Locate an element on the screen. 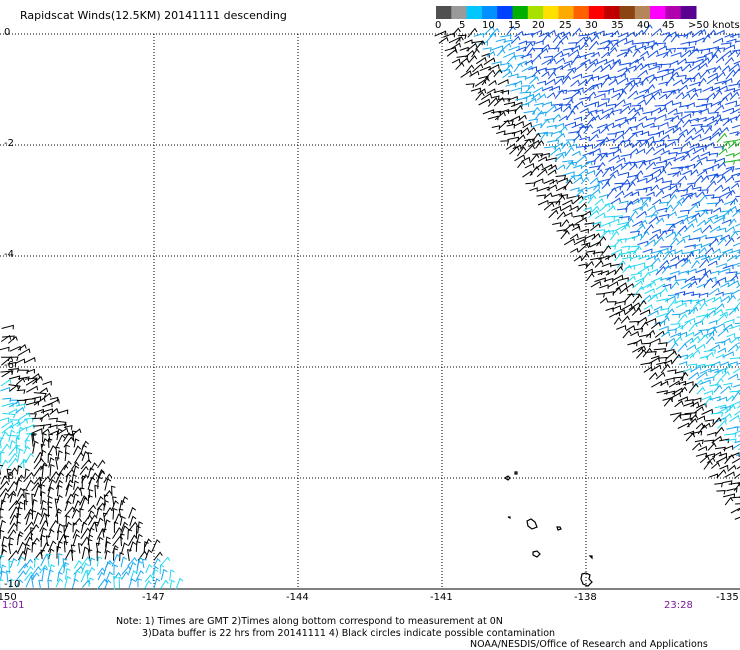  legend-swatch is located at coordinates (612, 12).